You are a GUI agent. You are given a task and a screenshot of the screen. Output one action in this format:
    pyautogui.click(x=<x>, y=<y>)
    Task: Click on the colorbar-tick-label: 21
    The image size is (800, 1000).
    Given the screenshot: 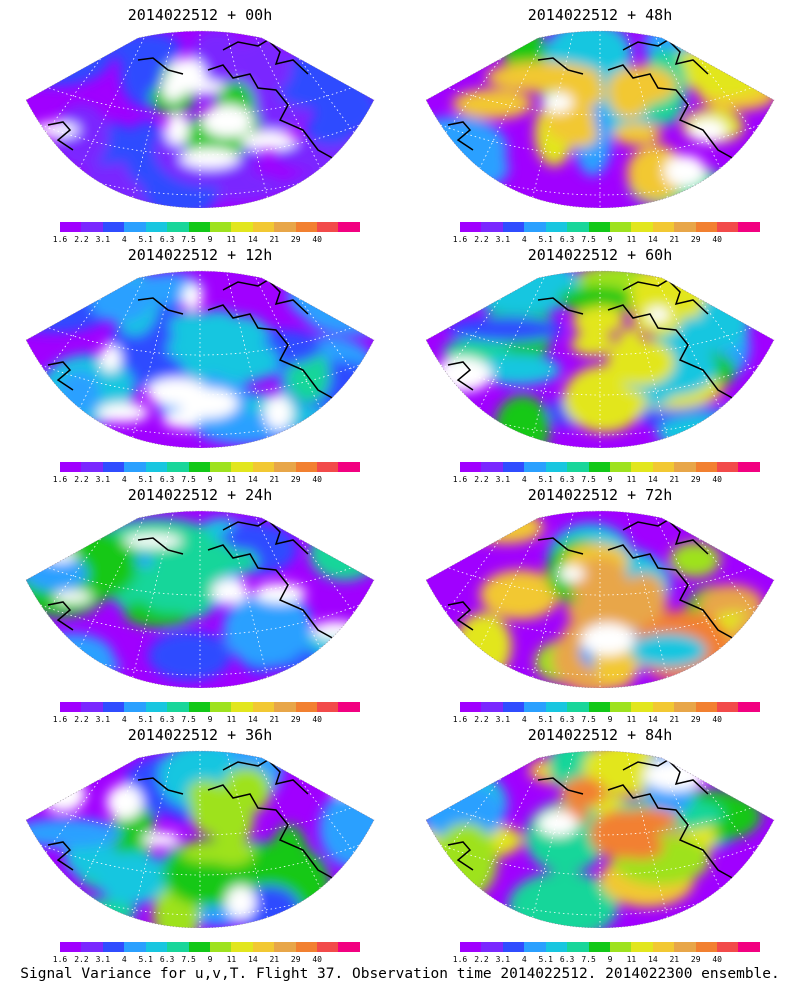 What is the action you would take?
    pyautogui.click(x=274, y=479)
    